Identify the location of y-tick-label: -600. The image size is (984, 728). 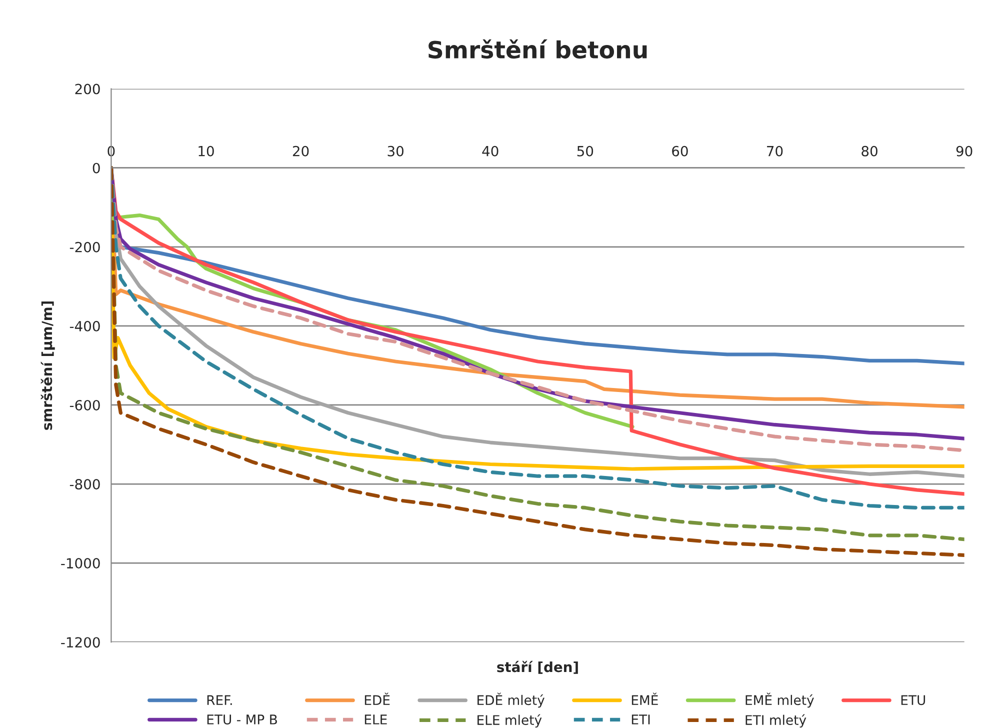
(85, 405).